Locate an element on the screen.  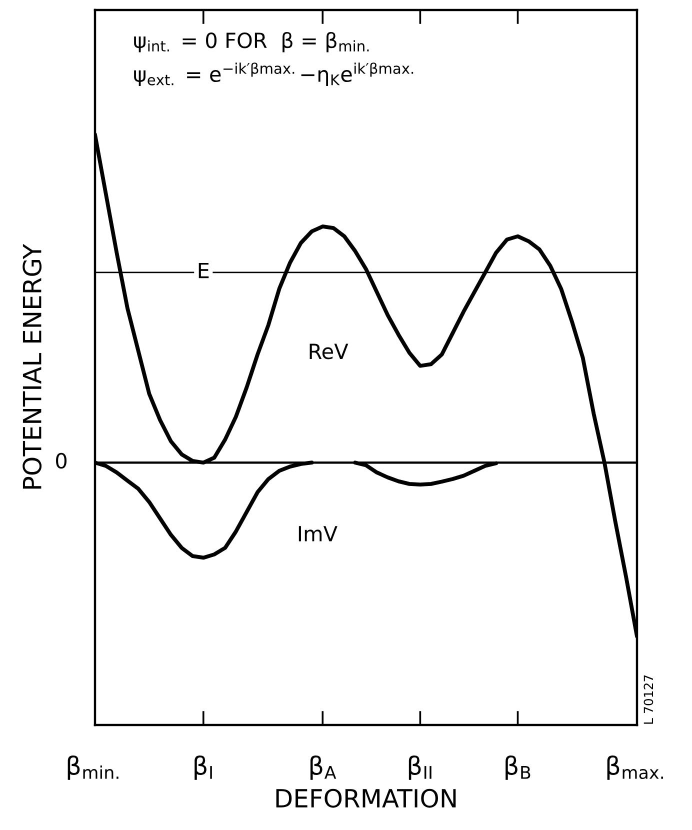
x-tick-label: β$_{min.}$ is located at coordinates (93, 768).